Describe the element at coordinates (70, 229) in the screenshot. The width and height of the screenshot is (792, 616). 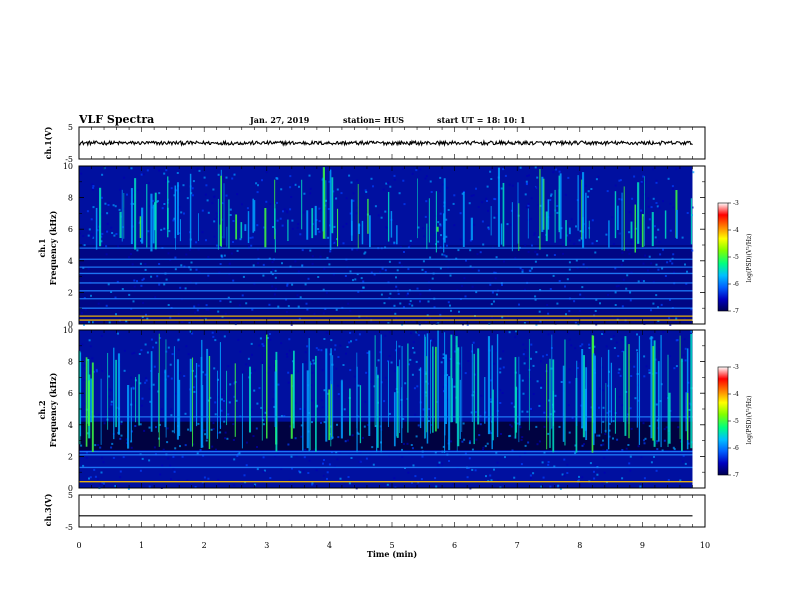
I see `y-tick-label: 6` at that location.